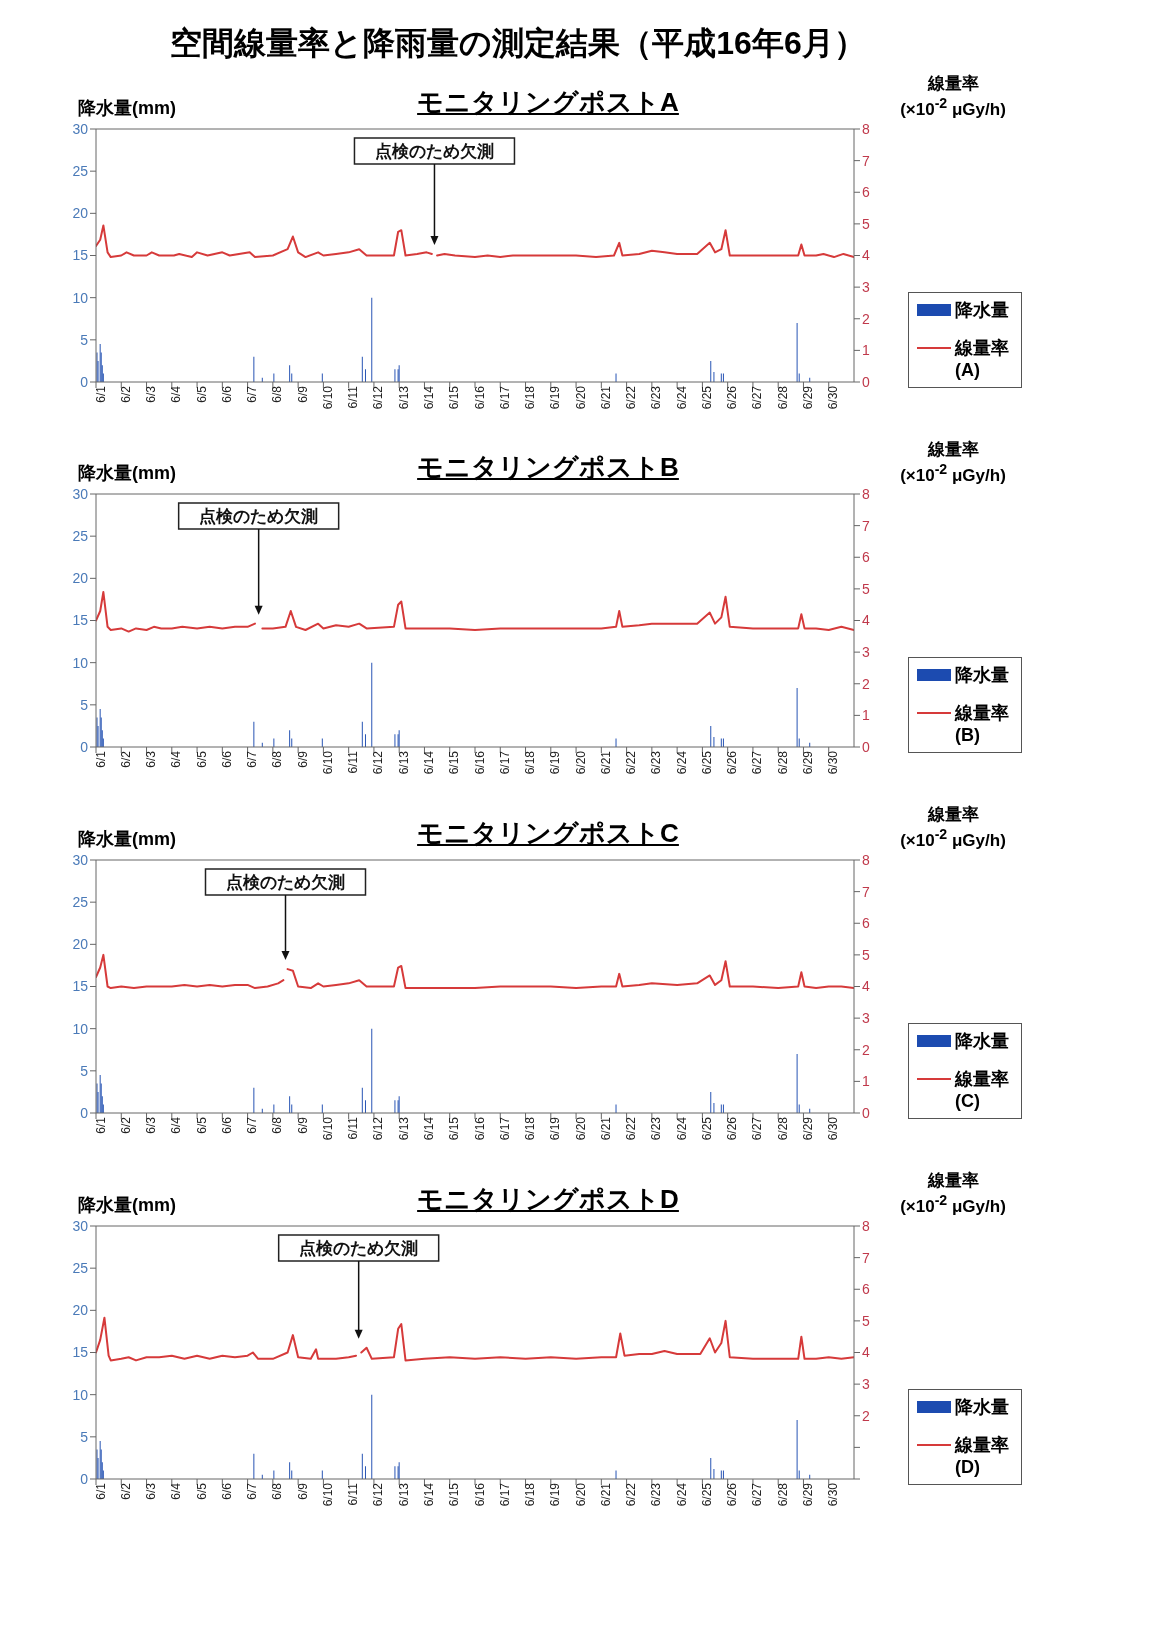 This screenshot has height=1632, width=1150. Describe the element at coordinates (782, 397) in the screenshot. I see `x-tick-label: 6/28` at that location.